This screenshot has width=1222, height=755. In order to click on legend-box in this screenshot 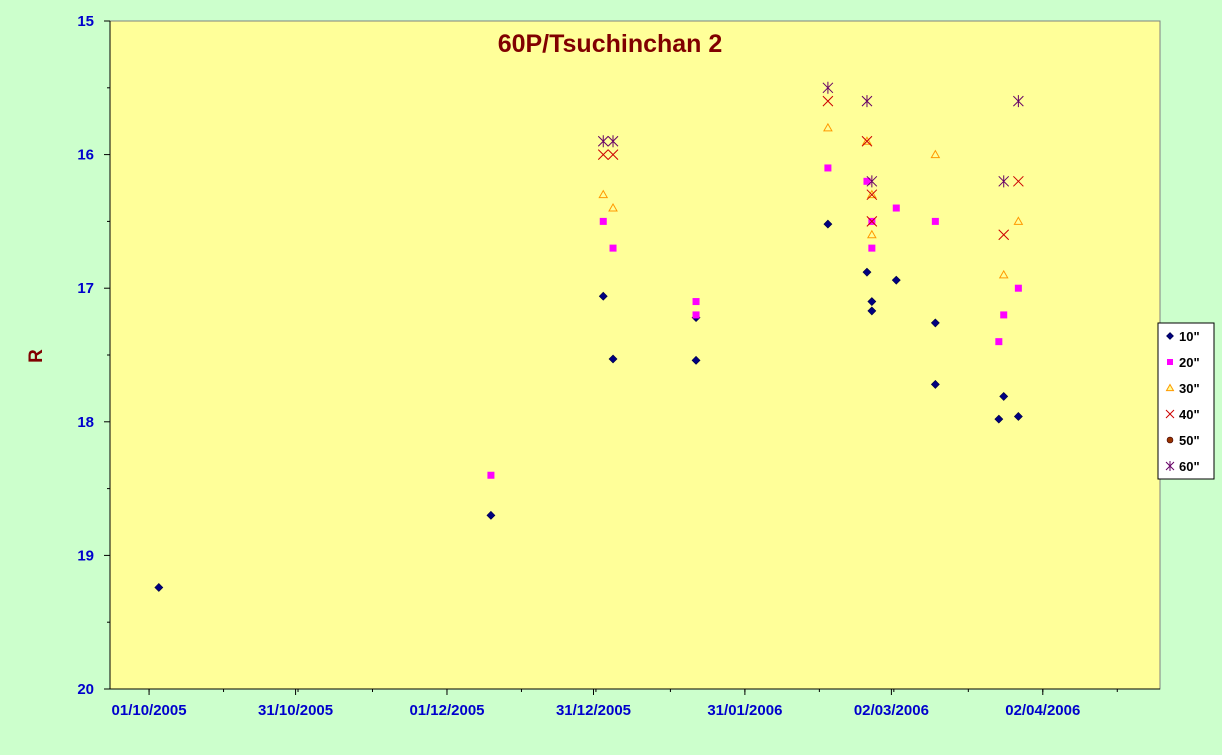, I will do `click(1186, 401)`.